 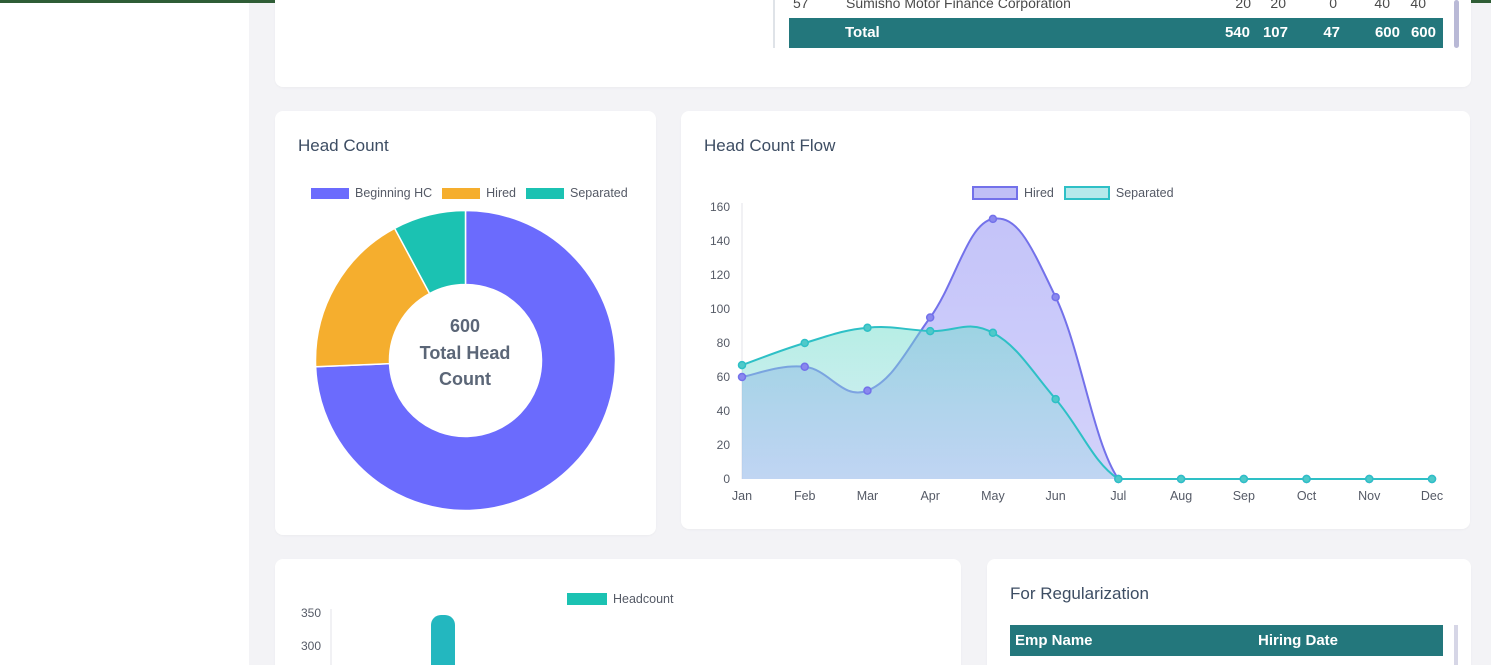 I want to click on legend-label-separated: Separated, so click(x=599, y=193).